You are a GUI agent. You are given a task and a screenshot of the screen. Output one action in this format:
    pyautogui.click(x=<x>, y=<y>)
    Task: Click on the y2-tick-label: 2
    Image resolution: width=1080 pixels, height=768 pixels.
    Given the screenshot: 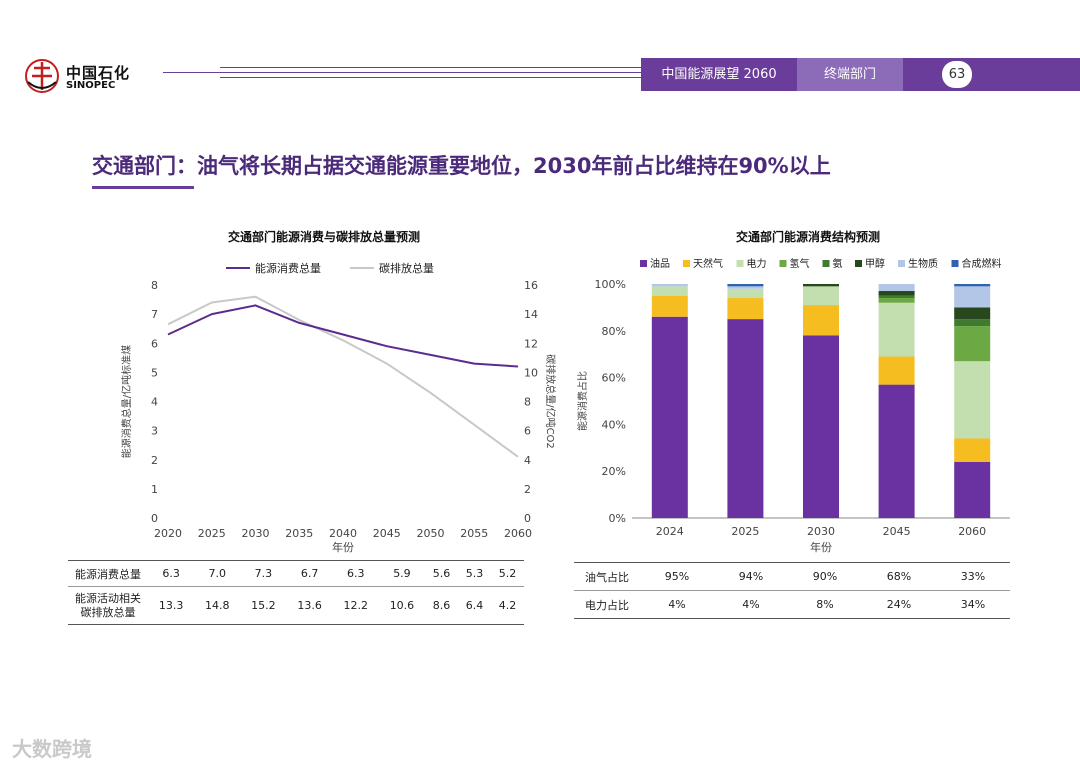 What is the action you would take?
    pyautogui.click(x=527, y=489)
    